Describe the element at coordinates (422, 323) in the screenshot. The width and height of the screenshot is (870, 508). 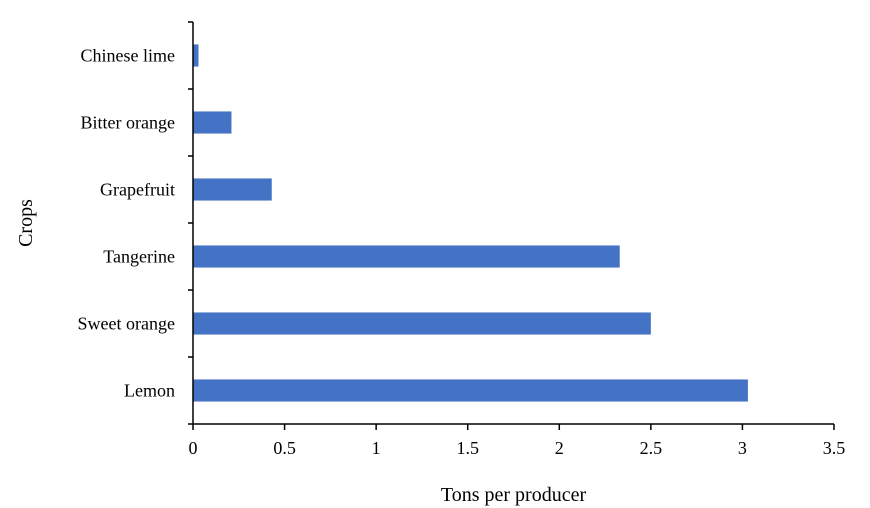
I see `bar-sweet-orange` at that location.